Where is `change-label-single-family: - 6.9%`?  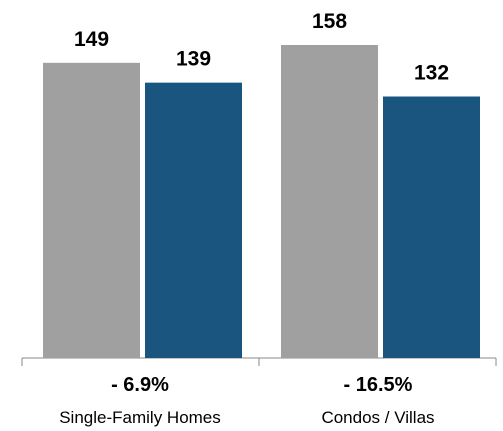 change-label-single-family: - 6.9% is located at coordinates (140, 385).